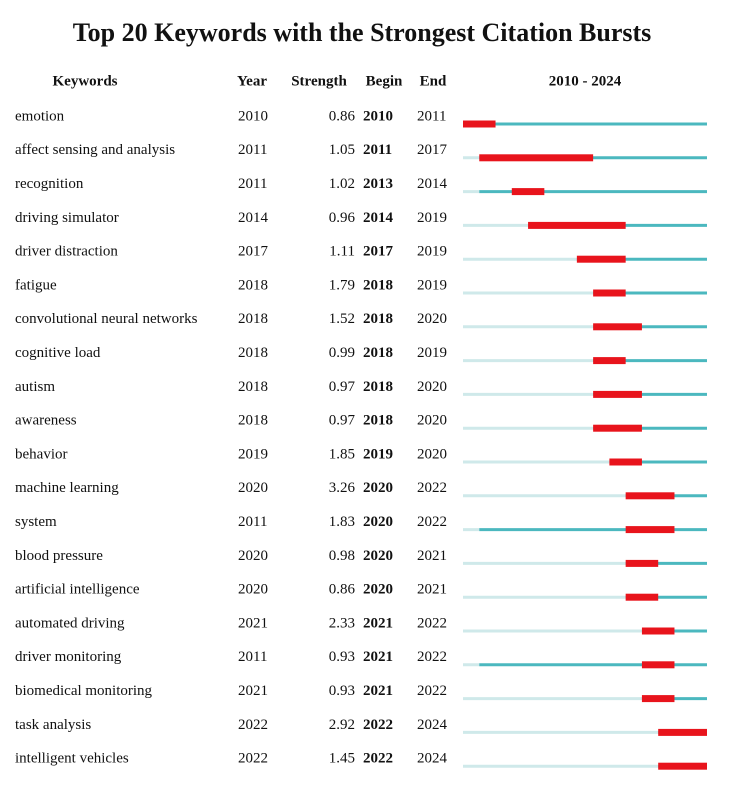  Describe the element at coordinates (432, 759) in the screenshot. I see `end: 2024` at that location.